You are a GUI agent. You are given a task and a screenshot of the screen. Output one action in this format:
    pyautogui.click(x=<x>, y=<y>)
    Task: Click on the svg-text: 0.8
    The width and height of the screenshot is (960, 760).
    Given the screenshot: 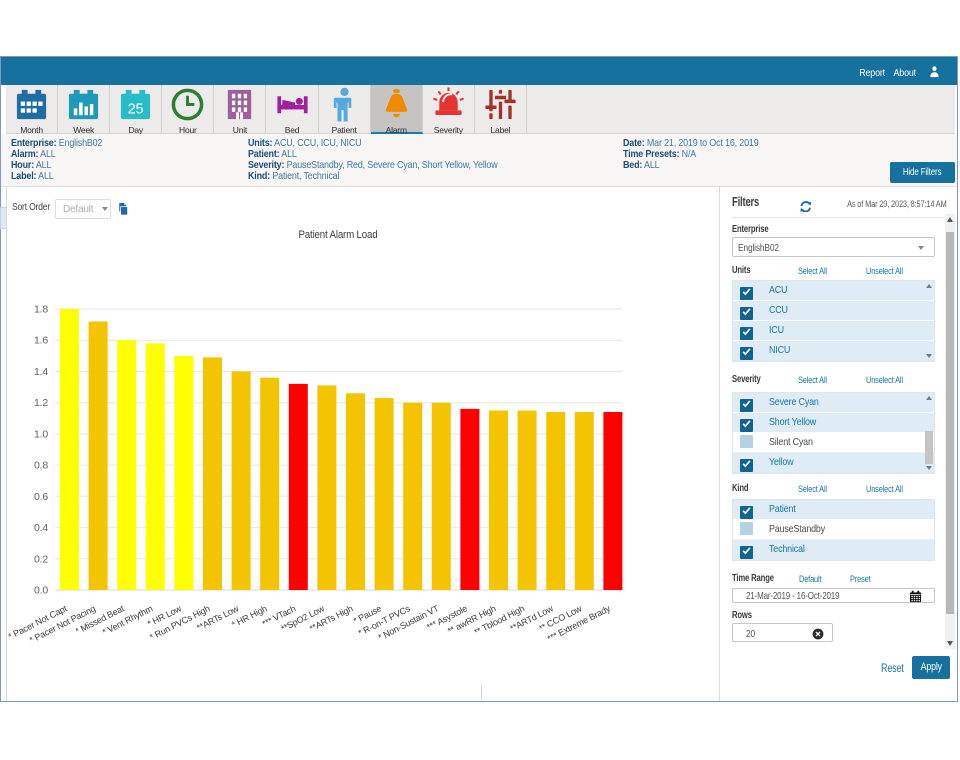 What is the action you would take?
    pyautogui.click(x=41, y=466)
    